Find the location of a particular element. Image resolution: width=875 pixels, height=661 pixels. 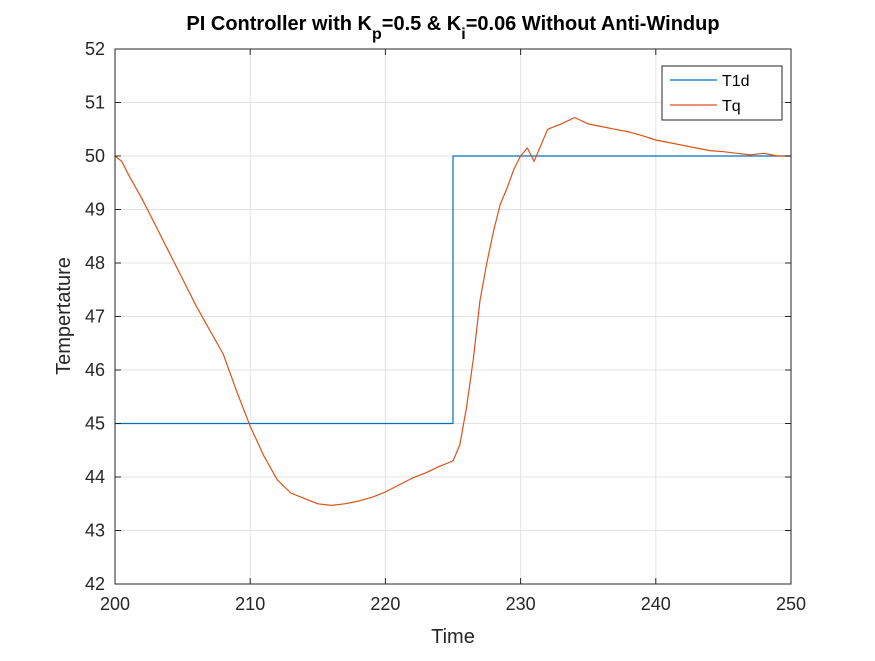

legend: T1d Tq is located at coordinates (722, 93).